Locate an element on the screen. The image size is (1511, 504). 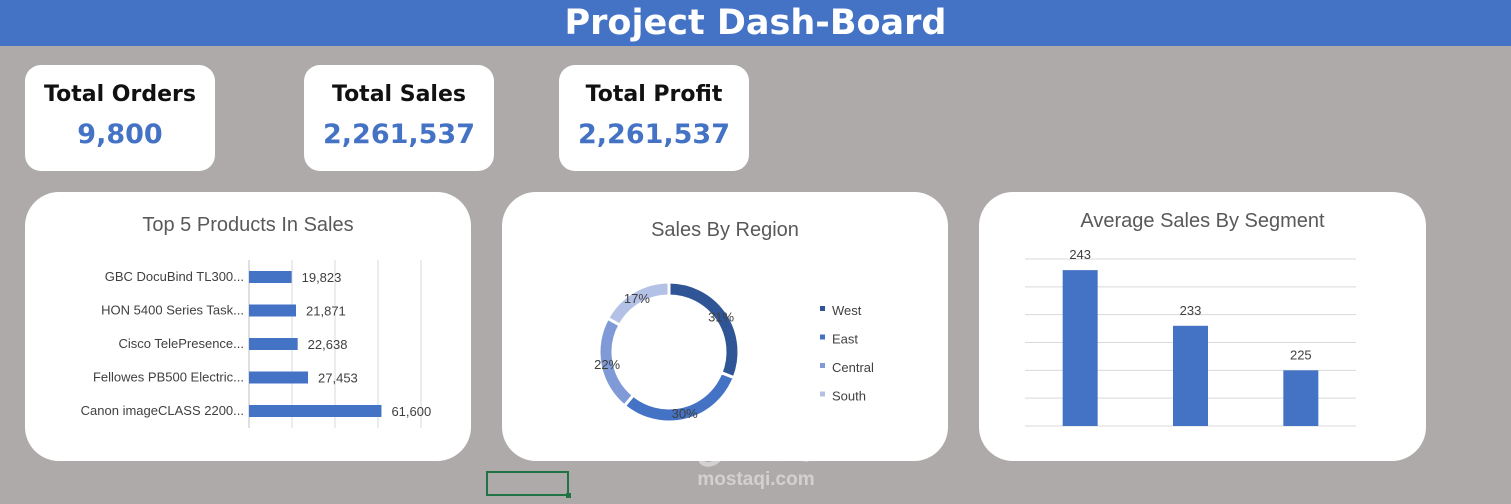
dashboard-title: Project Dash-Board is located at coordinates (755, 23).